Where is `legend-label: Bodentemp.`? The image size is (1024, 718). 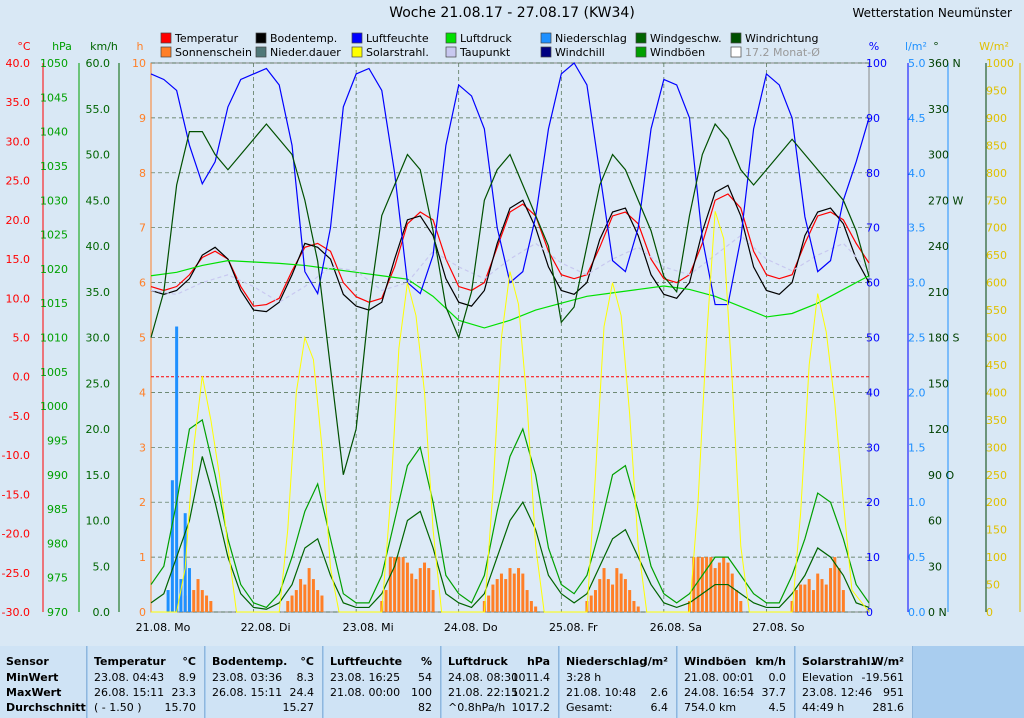
legend-label: Bodentemp. is located at coordinates (303, 38).